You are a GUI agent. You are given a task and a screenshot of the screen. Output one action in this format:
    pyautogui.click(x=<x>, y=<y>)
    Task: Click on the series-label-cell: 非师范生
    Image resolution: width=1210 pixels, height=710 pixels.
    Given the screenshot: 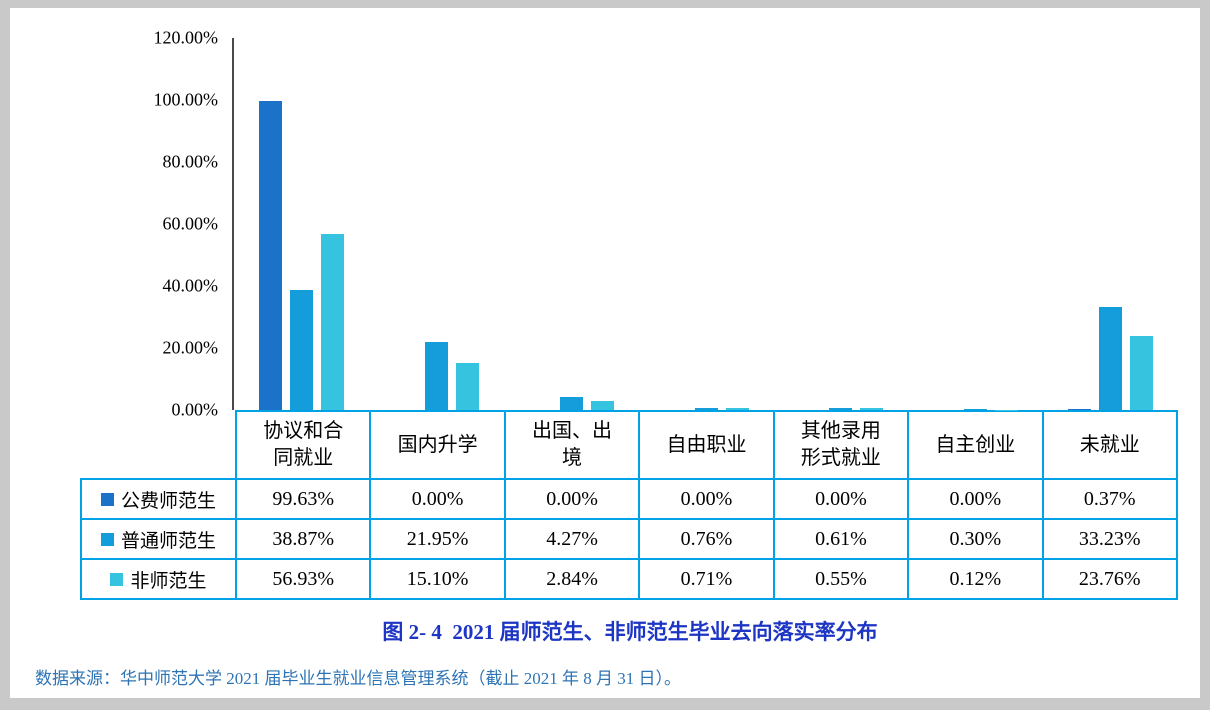 What is the action you would take?
    pyautogui.click(x=158, y=579)
    